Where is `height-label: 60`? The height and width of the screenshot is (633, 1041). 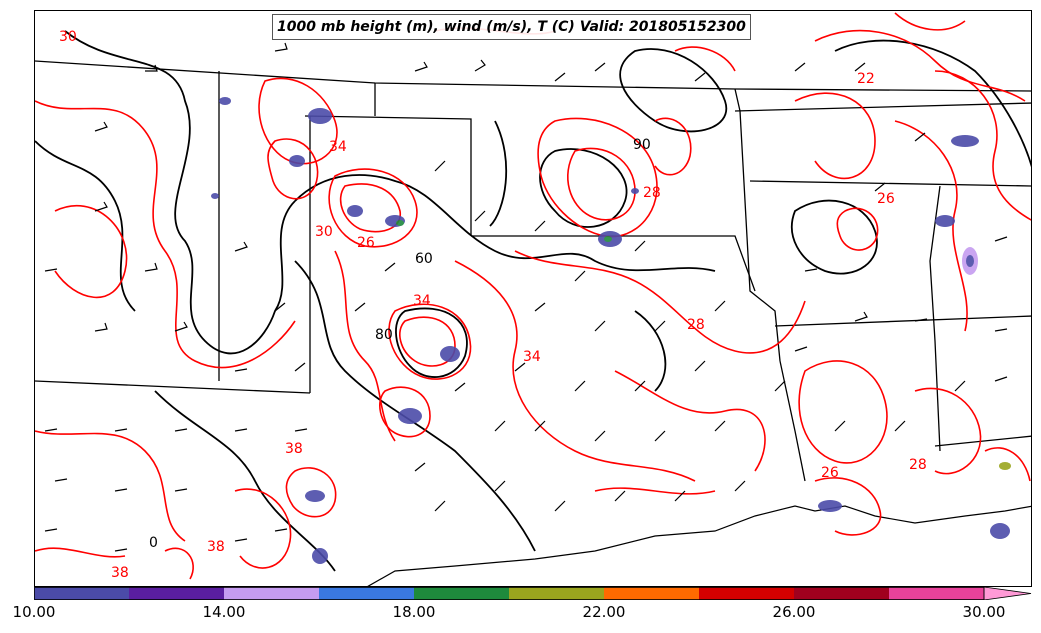
height-label: 60 is located at coordinates (424, 259).